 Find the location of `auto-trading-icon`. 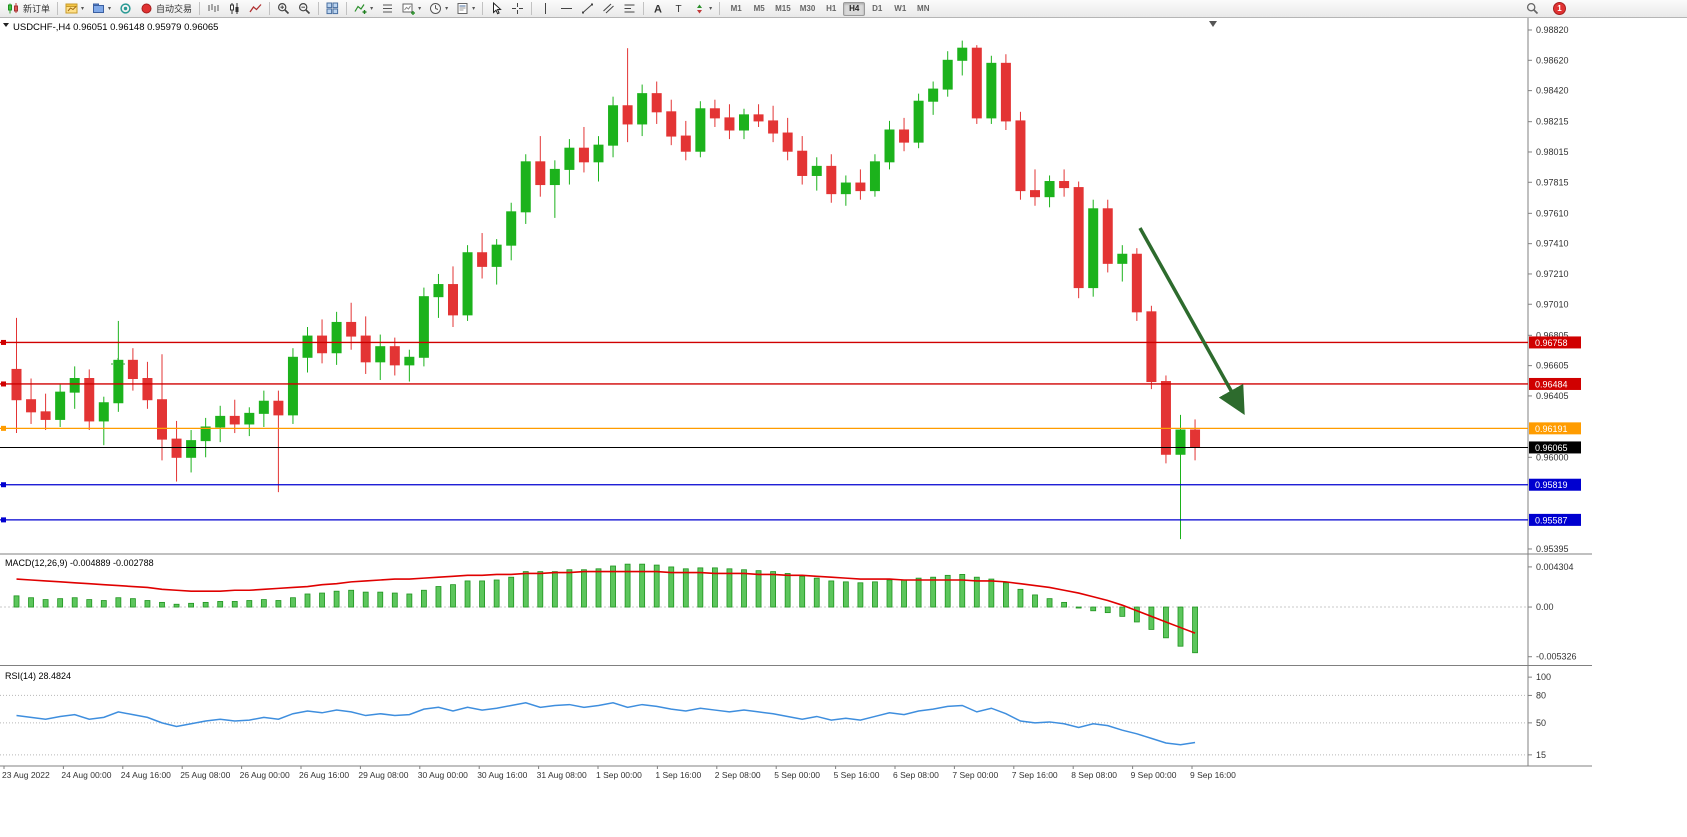

auto-trading-icon is located at coordinates (146, 8).